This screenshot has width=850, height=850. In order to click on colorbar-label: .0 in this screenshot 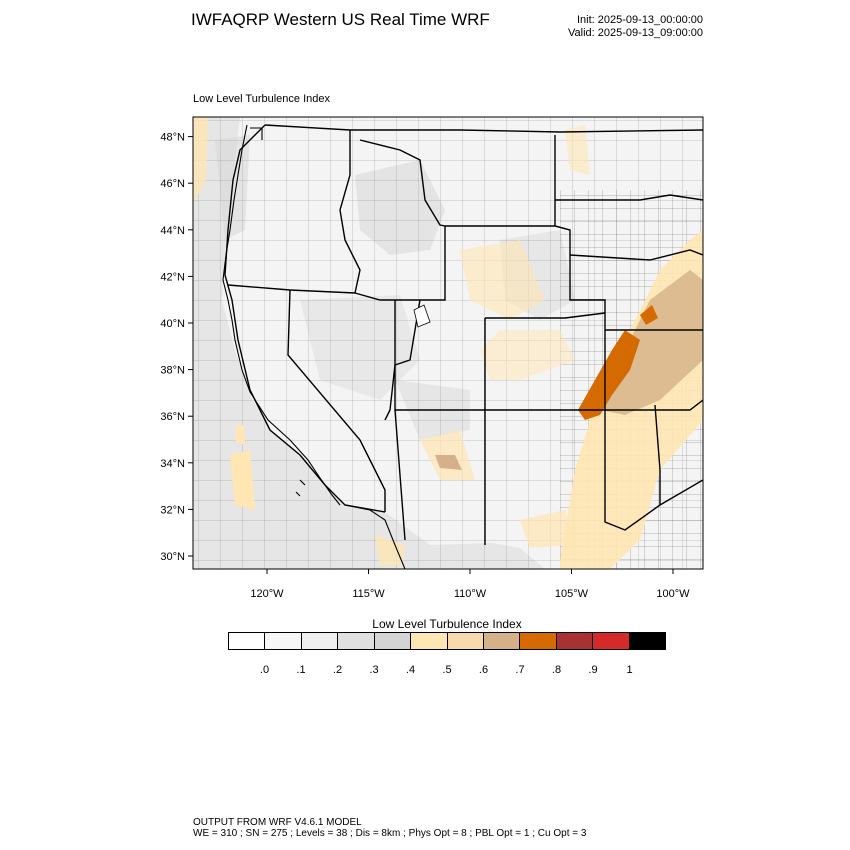, I will do `click(264, 670)`.